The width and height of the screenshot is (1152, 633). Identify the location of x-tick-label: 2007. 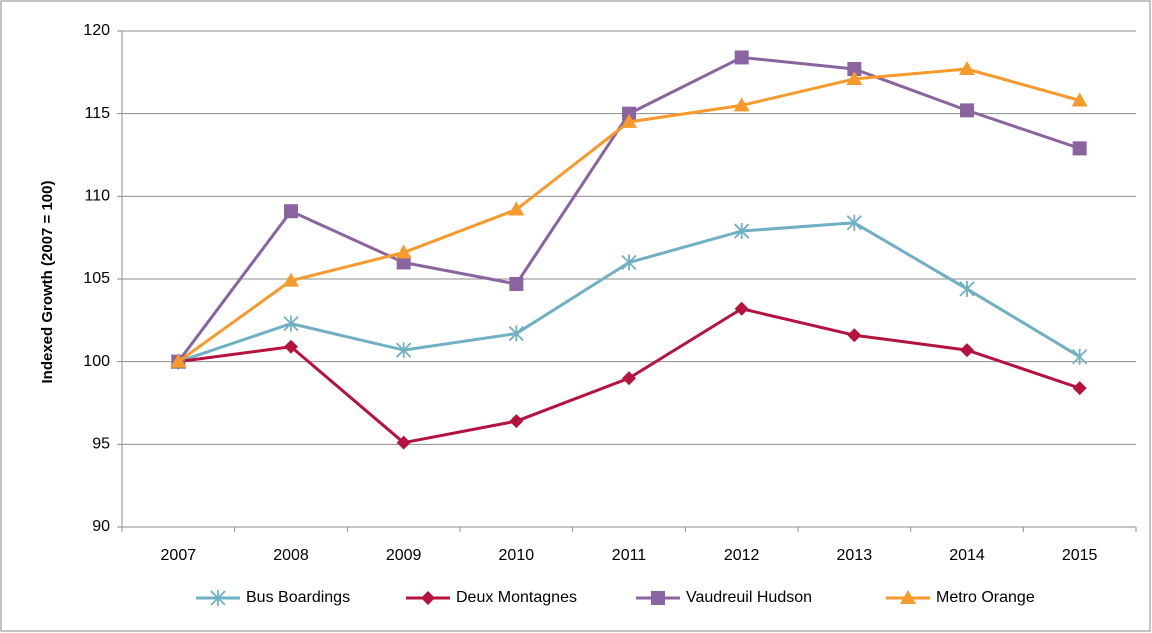
(179, 555).